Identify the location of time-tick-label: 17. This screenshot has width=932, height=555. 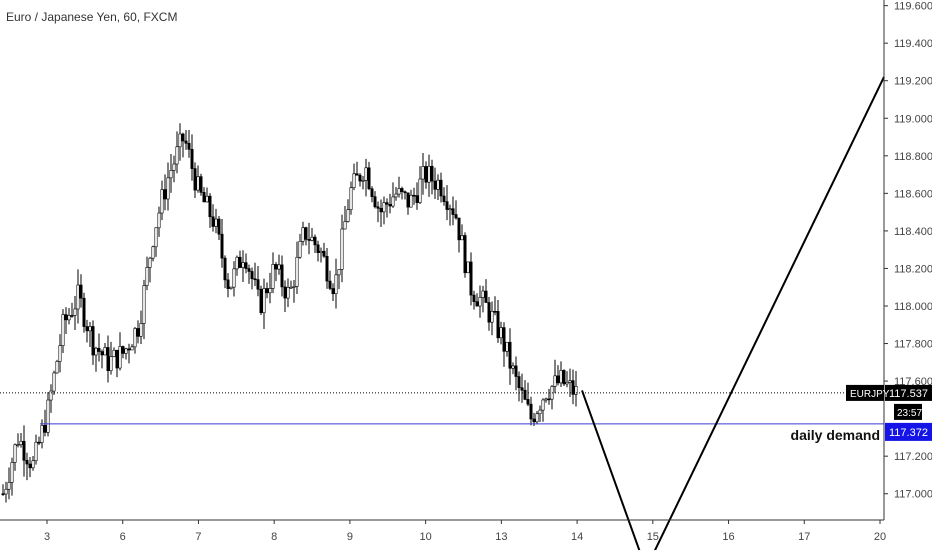
(804, 537).